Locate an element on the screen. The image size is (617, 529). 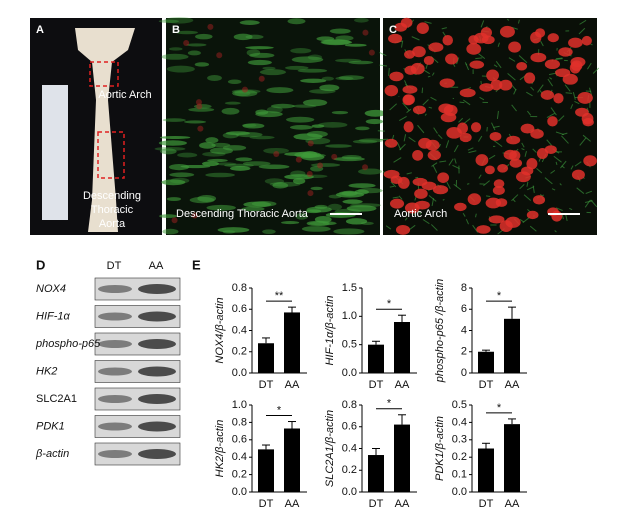
y-axis-label: NOX4/β-actin is located at coordinates (220, 330).